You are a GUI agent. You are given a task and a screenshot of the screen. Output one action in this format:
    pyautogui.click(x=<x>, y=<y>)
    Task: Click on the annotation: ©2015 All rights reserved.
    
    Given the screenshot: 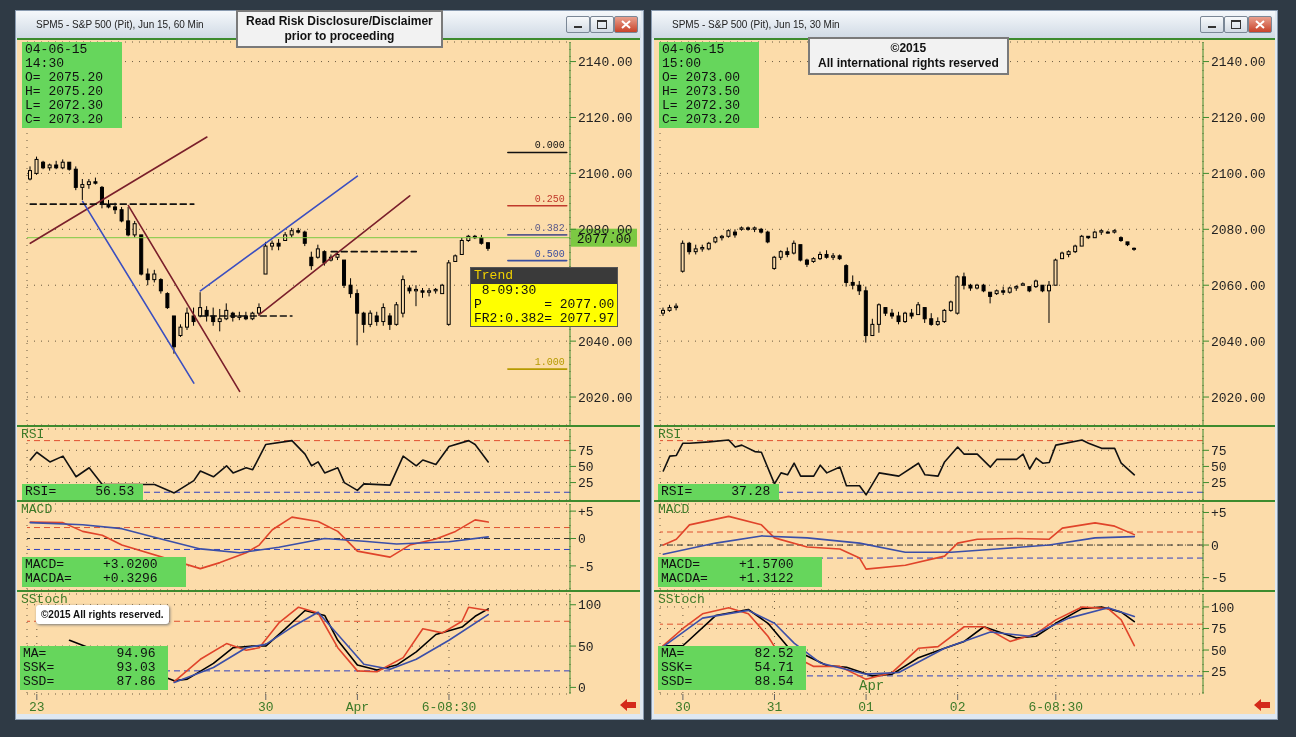 What is the action you would take?
    pyautogui.click(x=102, y=614)
    